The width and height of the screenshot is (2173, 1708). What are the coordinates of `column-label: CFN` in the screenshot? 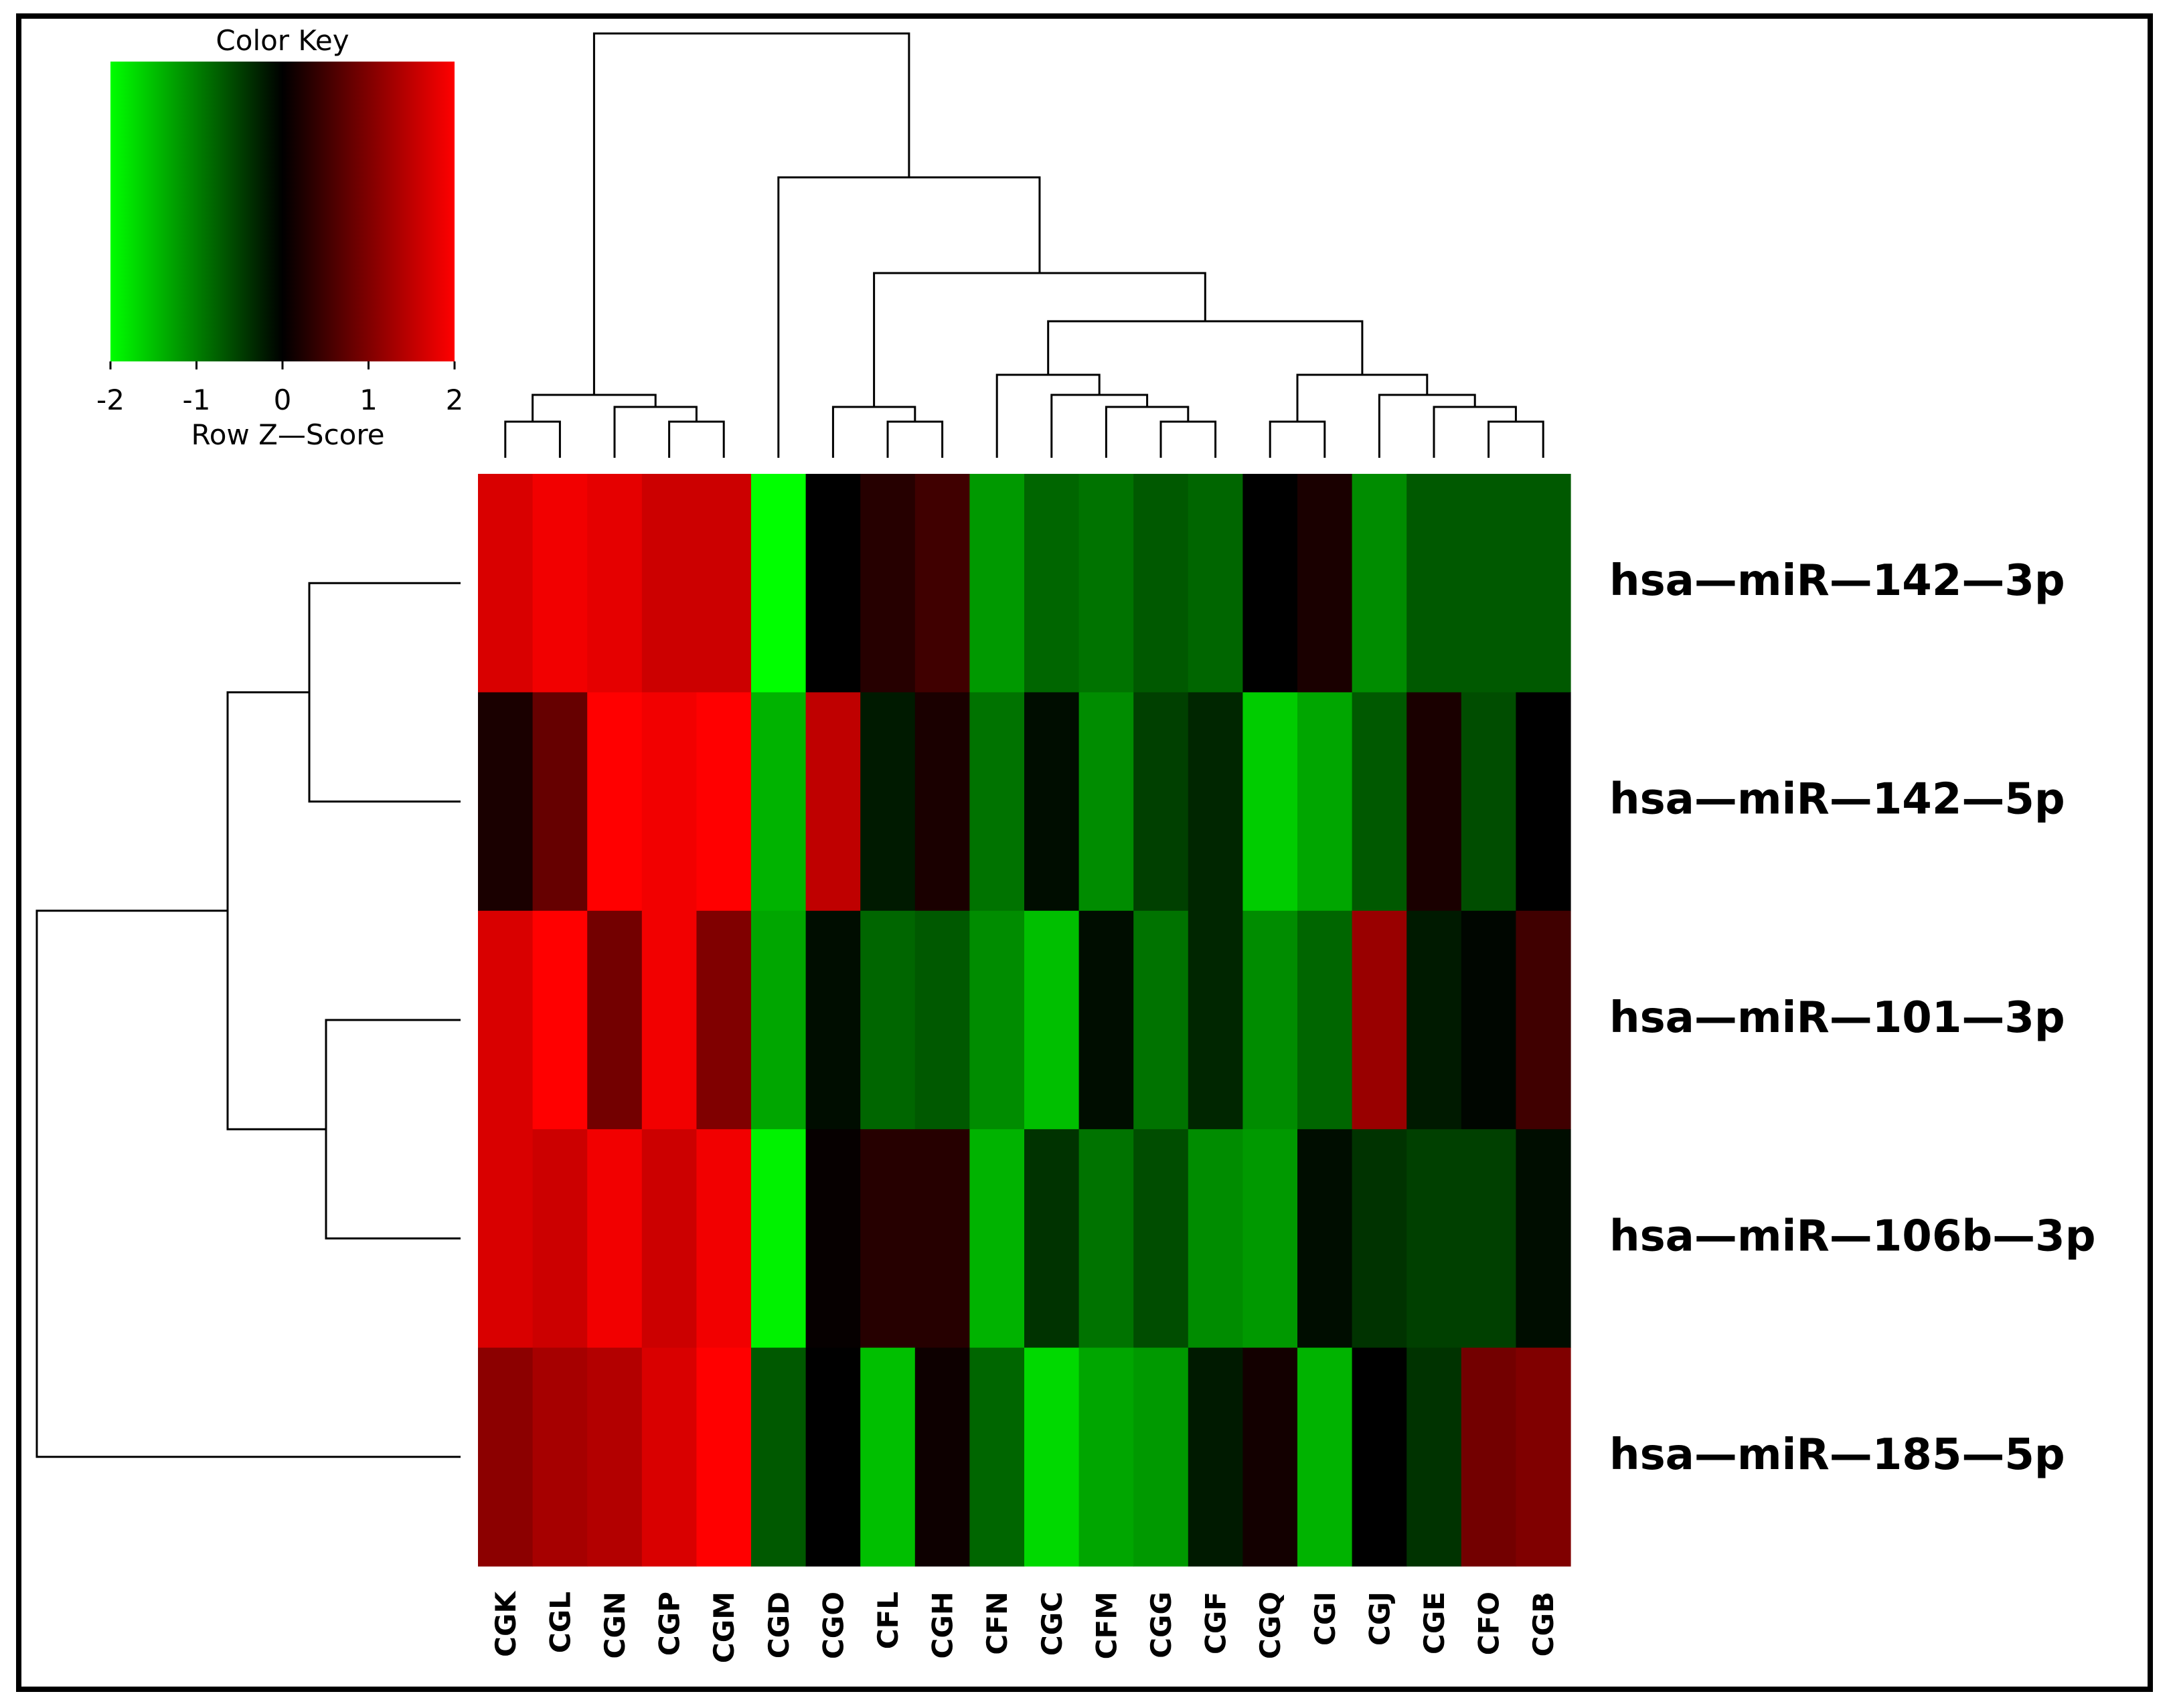 It's located at (997, 1623).